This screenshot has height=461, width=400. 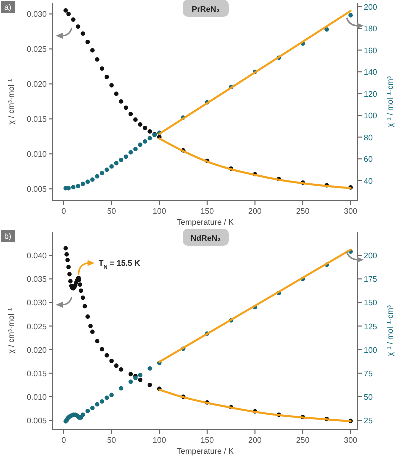 What do you see at coordinates (369, 421) in the screenshot?
I see `y2-tick-label: 25` at bounding box center [369, 421].